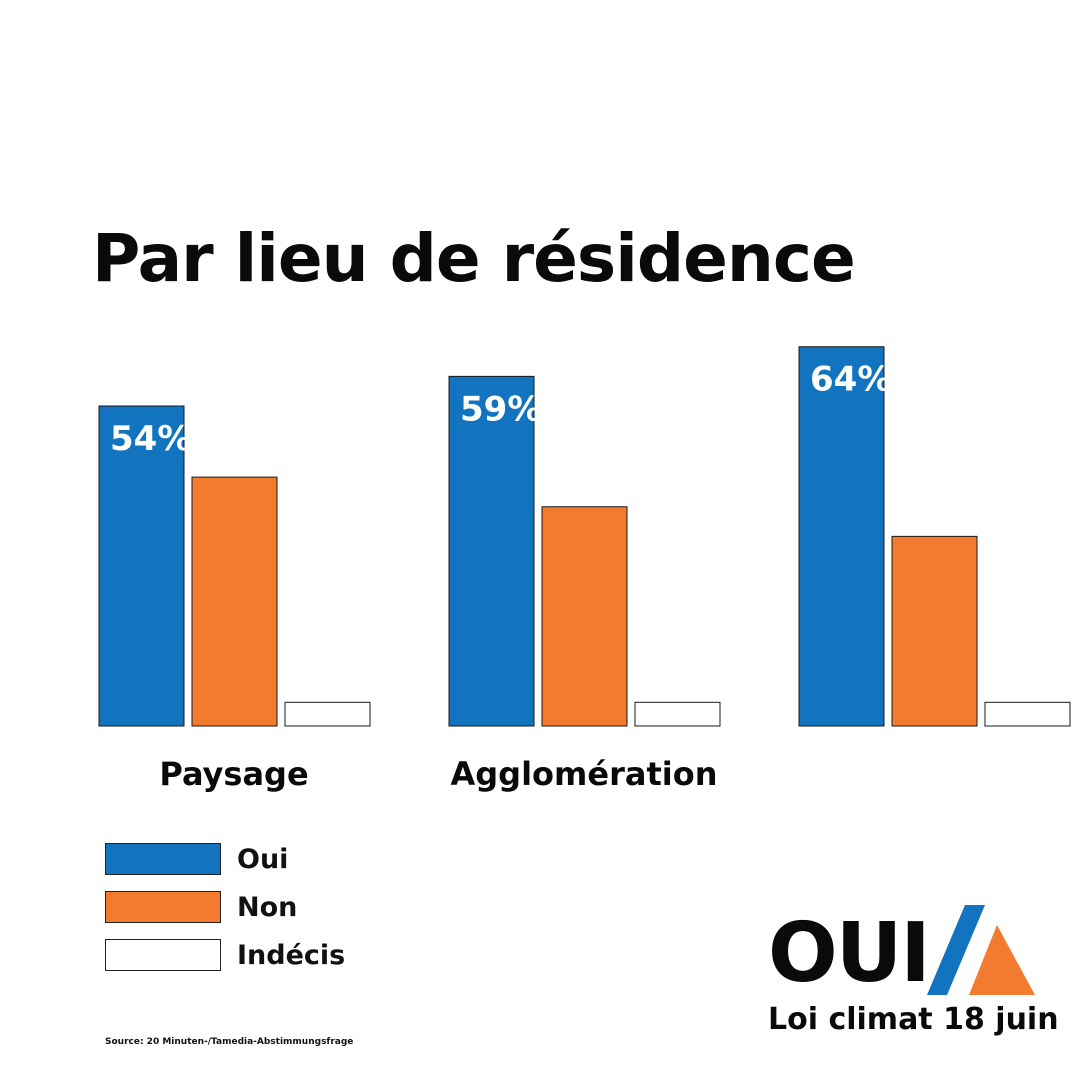 Image resolution: width=1080 pixels, height=1080 pixels. Describe the element at coordinates (163, 859) in the screenshot. I see `legend-swatch-oui` at that location.